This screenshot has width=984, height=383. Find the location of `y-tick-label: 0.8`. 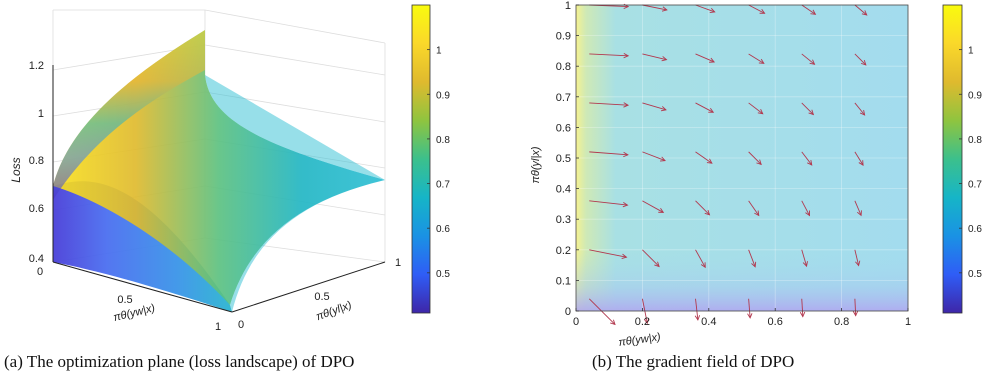

y-tick-label: 0.8 is located at coordinates (563, 67).